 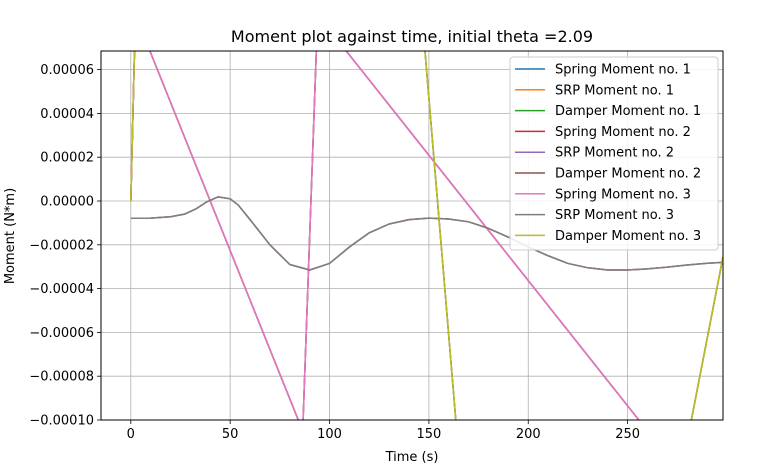 What do you see at coordinates (329, 434) in the screenshot?
I see `x-tick-label: 100` at bounding box center [329, 434].